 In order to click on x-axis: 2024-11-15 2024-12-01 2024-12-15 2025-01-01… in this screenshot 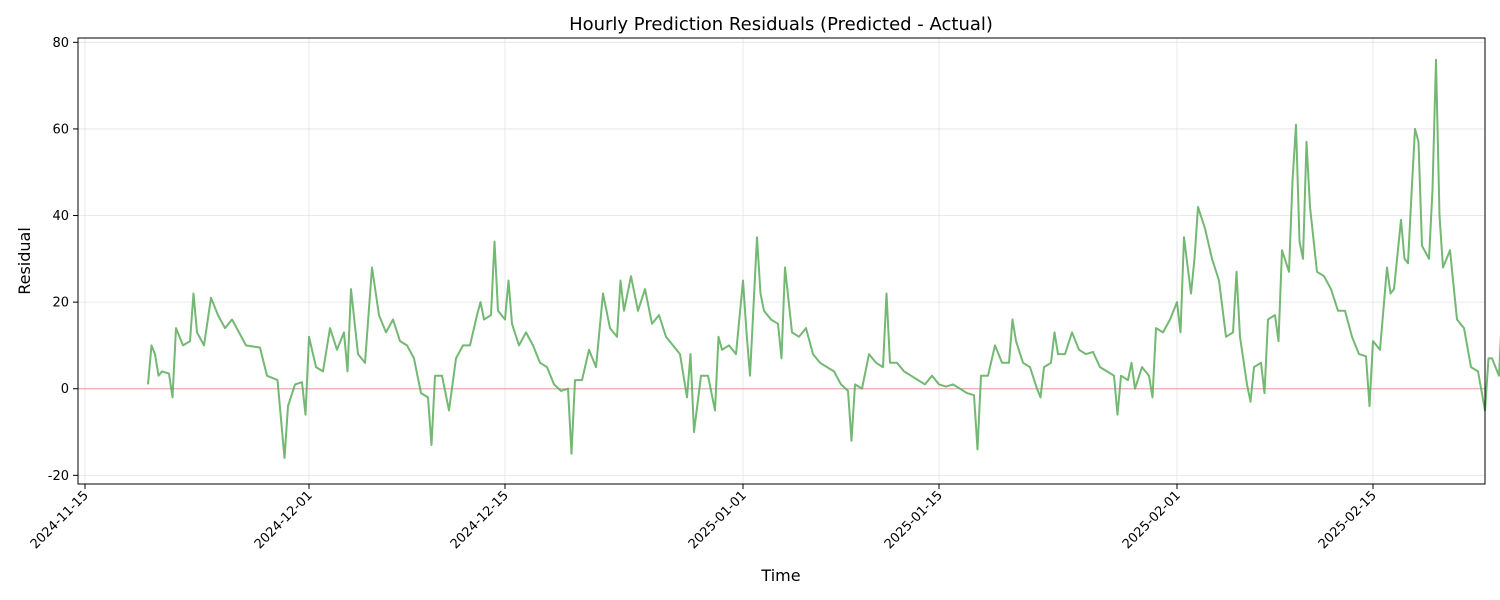, I will do `click(704, 518)`.